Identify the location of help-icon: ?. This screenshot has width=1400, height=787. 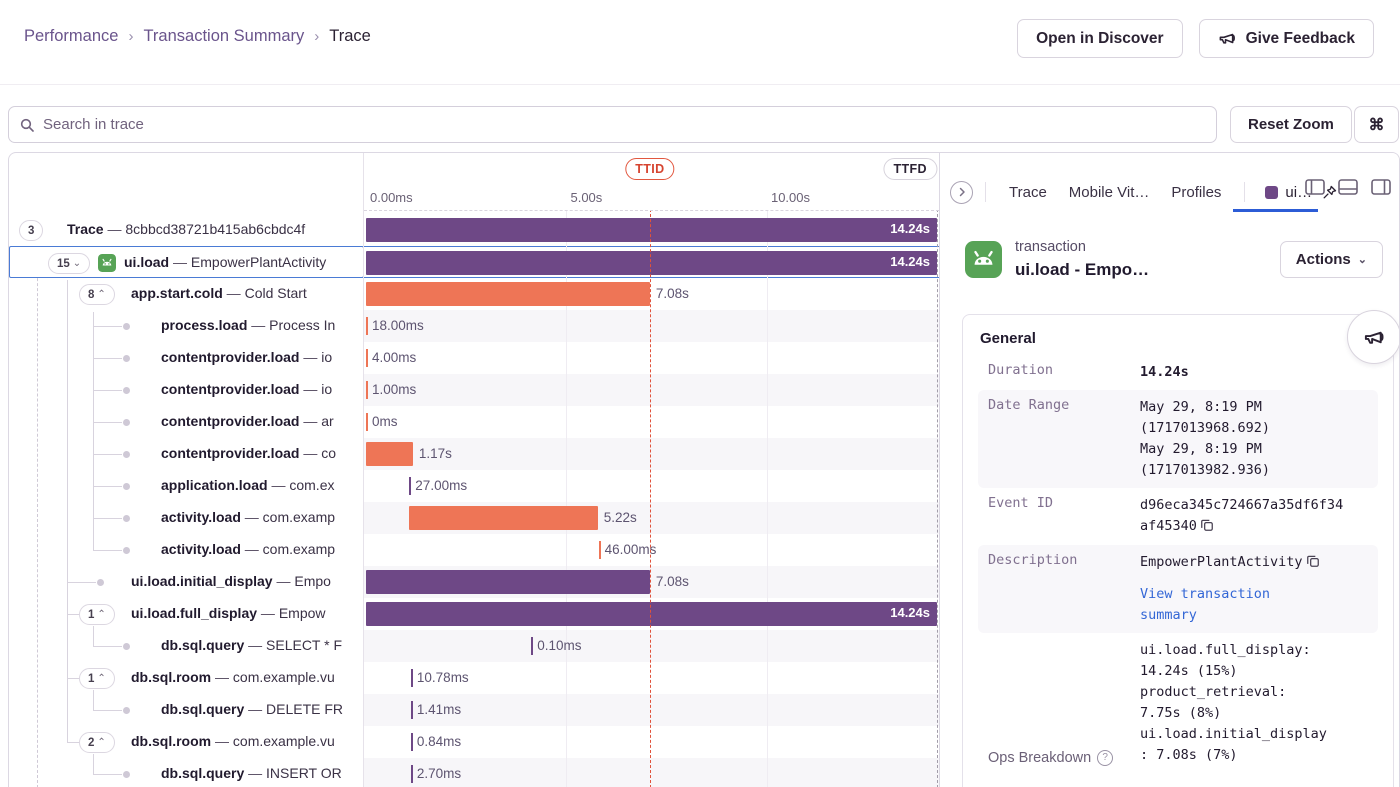
(1105, 757).